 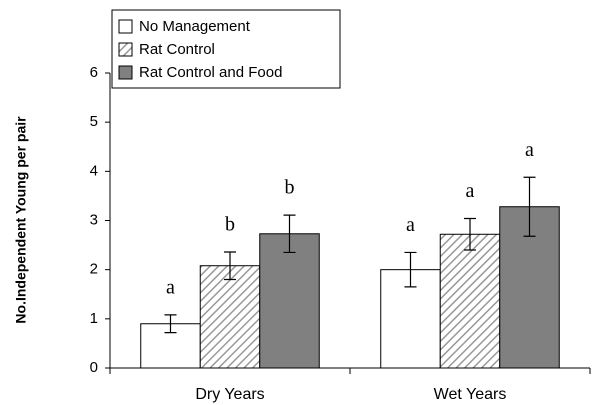 What do you see at coordinates (195, 26) in the screenshot?
I see `legend-label: No Management` at bounding box center [195, 26].